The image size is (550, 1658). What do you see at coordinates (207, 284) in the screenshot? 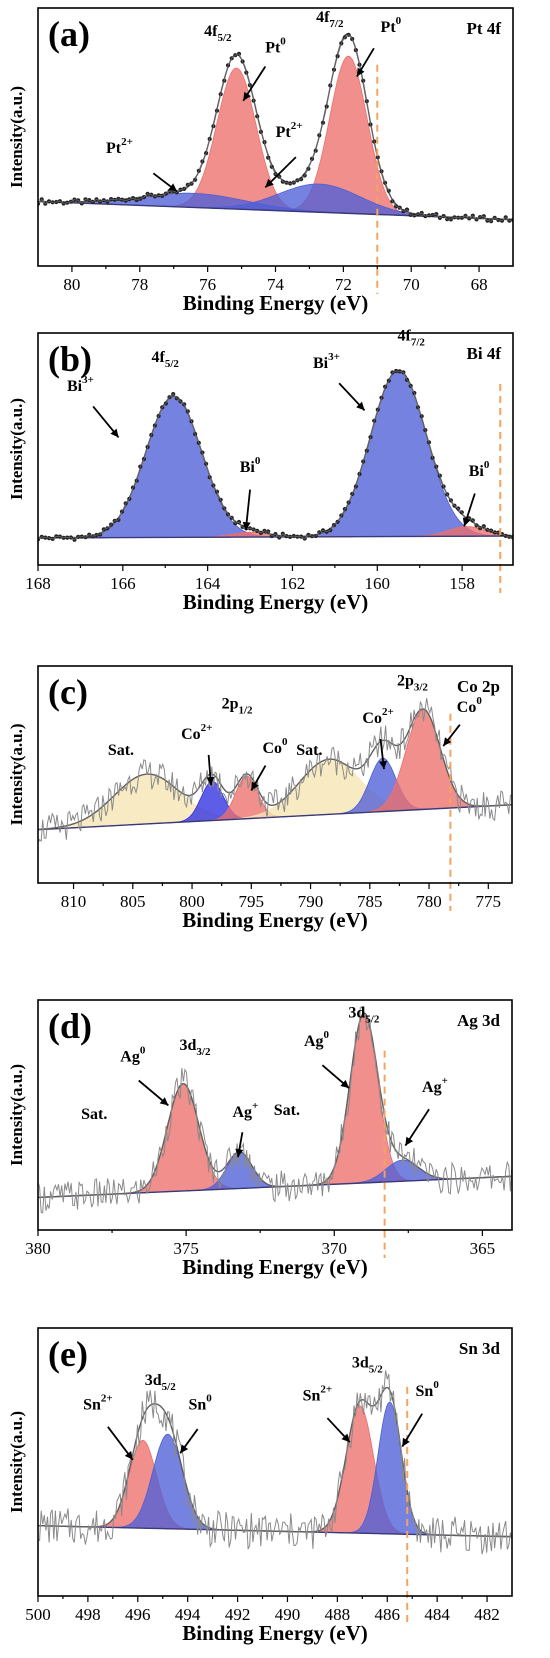
I see `x-tick-label: 76` at bounding box center [207, 284].